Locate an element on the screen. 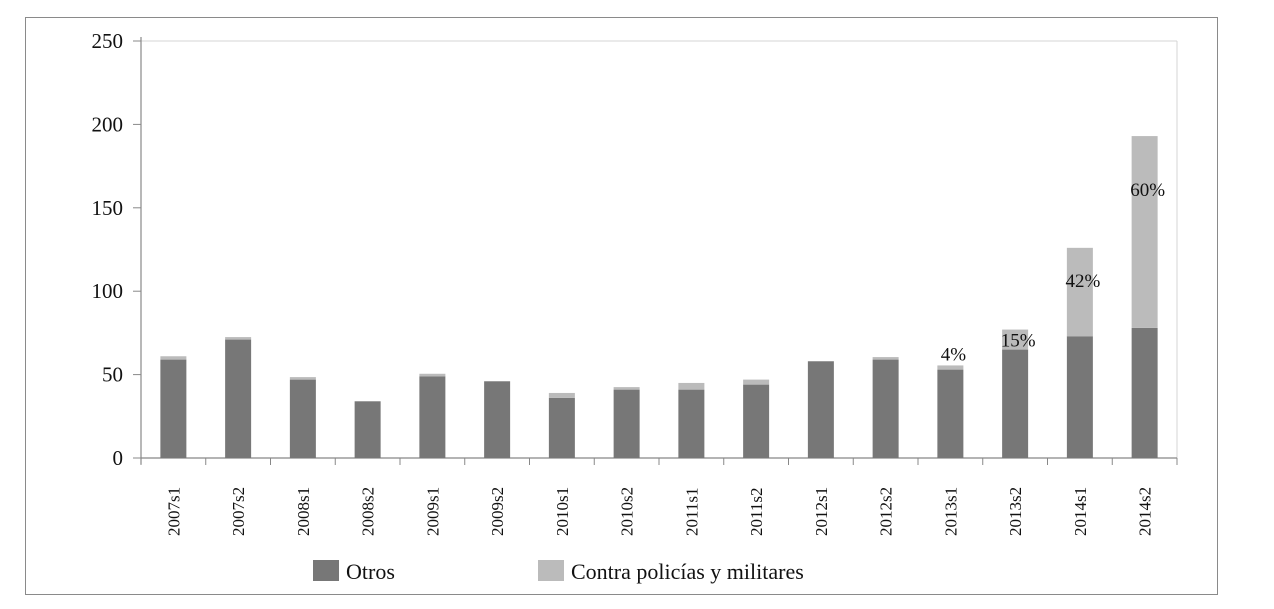 The image size is (1274, 609). x-tick-label: 2012s2 is located at coordinates (886, 511).